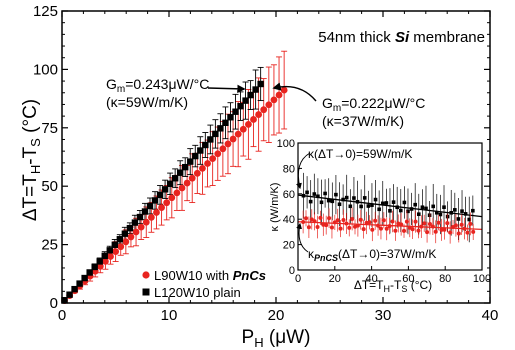 This screenshot has width=515, height=350. Describe the element at coordinates (276, 338) in the screenshot. I see `x-axis-title: PH (μW)` at that location.